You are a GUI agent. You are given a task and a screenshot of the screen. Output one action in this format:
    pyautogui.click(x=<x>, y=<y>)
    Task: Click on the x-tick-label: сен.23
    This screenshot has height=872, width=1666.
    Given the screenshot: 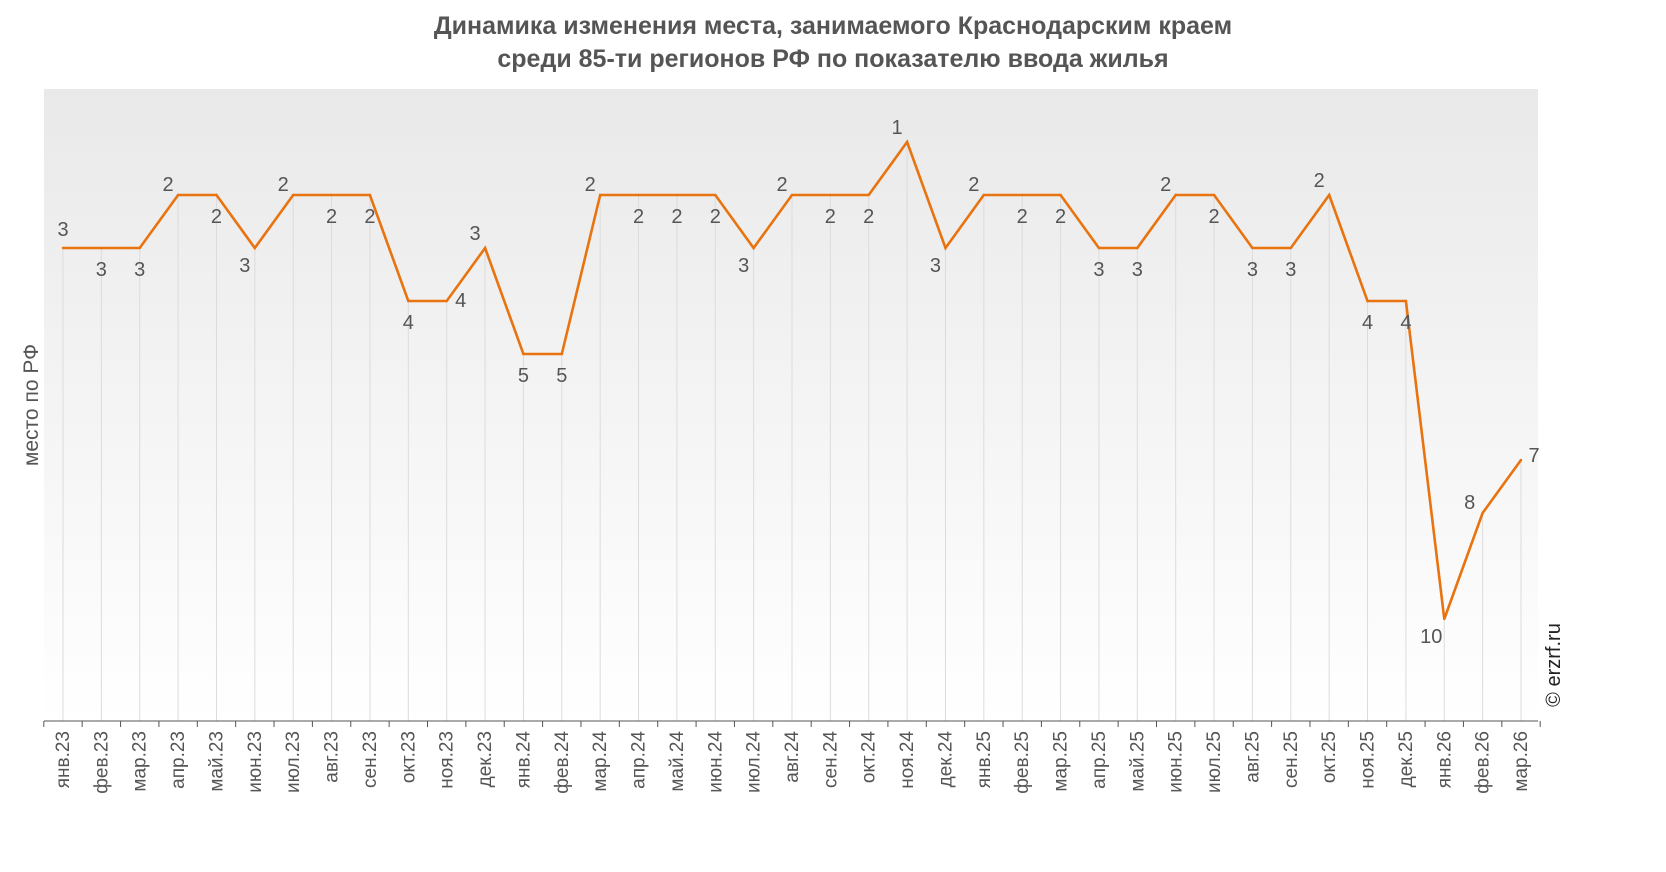 What is the action you would take?
    pyautogui.click(x=370, y=759)
    